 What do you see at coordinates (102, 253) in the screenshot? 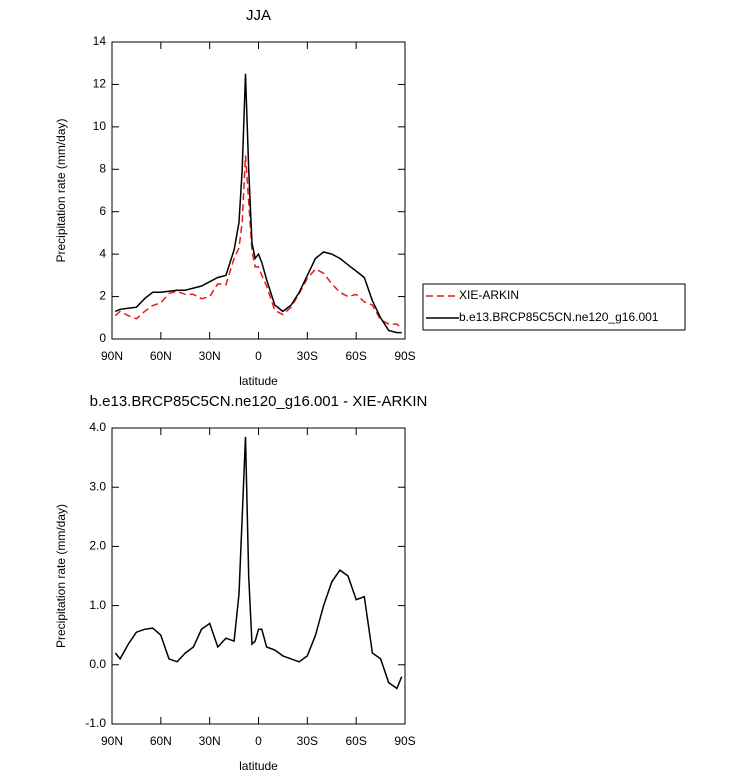
I see `y-tick-label: 4` at bounding box center [102, 253].